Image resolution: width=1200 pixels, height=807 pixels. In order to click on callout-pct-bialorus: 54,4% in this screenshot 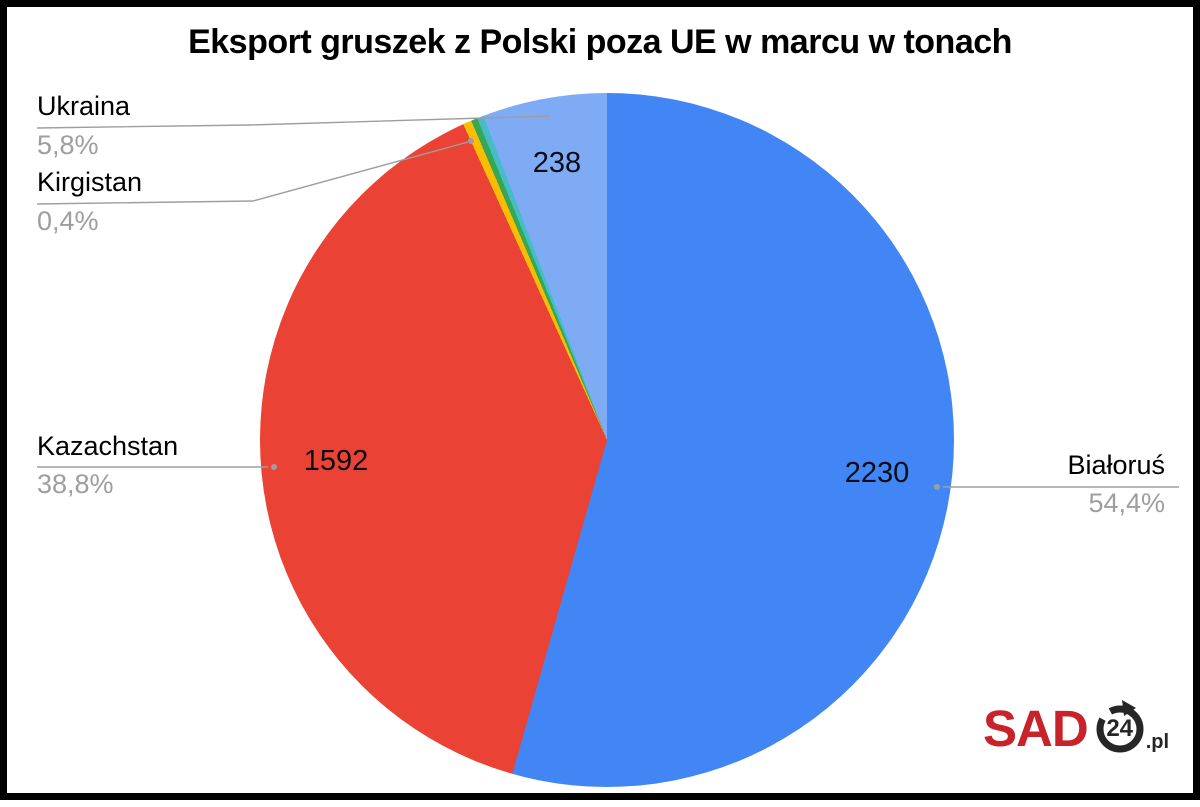, I will do `click(1126, 503)`.